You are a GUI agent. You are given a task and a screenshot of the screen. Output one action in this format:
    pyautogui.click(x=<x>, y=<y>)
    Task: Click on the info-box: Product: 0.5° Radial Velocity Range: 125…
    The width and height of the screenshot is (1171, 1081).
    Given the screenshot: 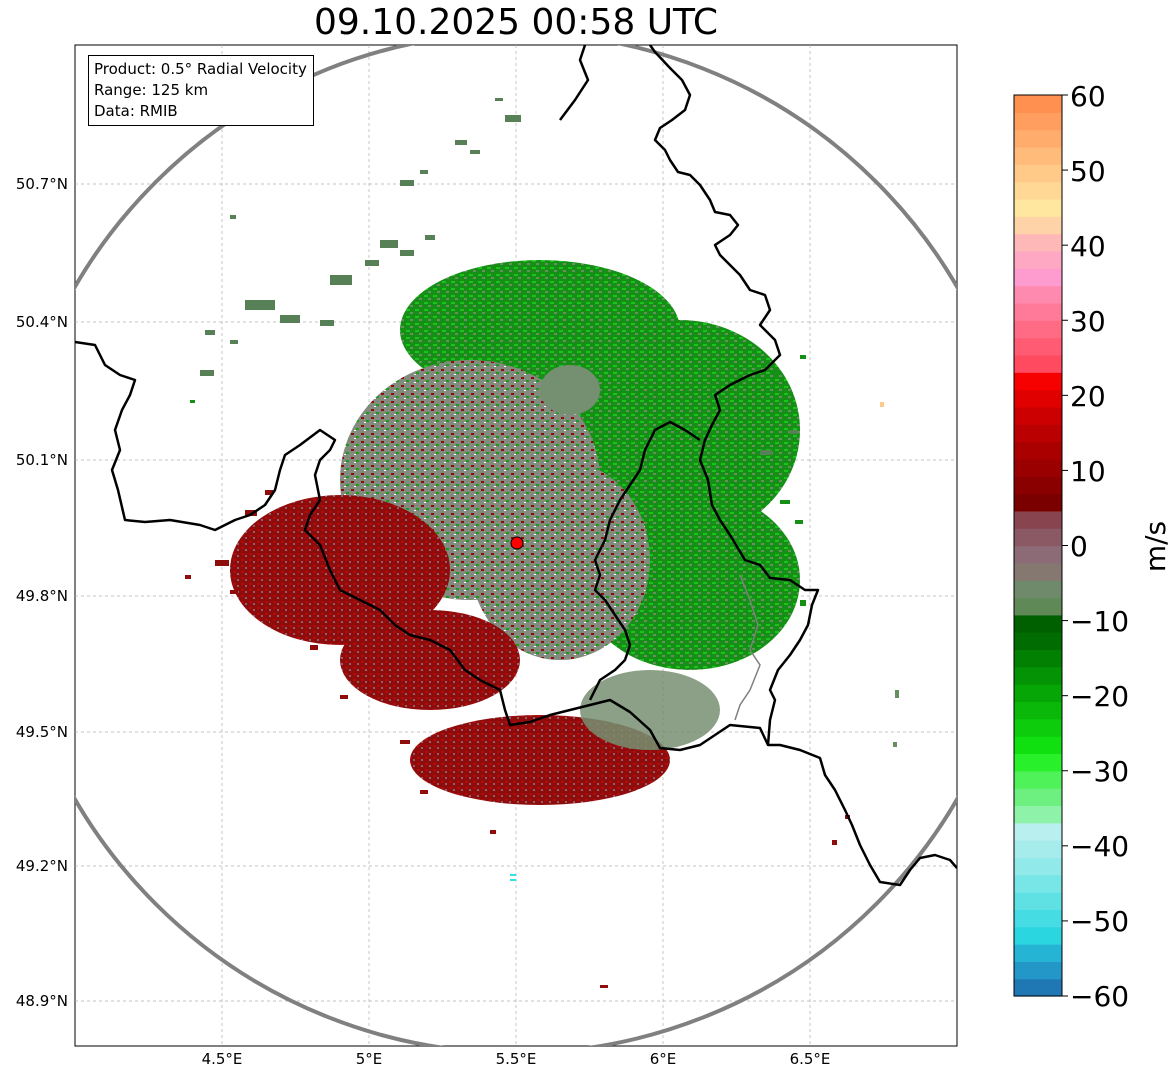 What is the action you would take?
    pyautogui.click(x=201, y=90)
    